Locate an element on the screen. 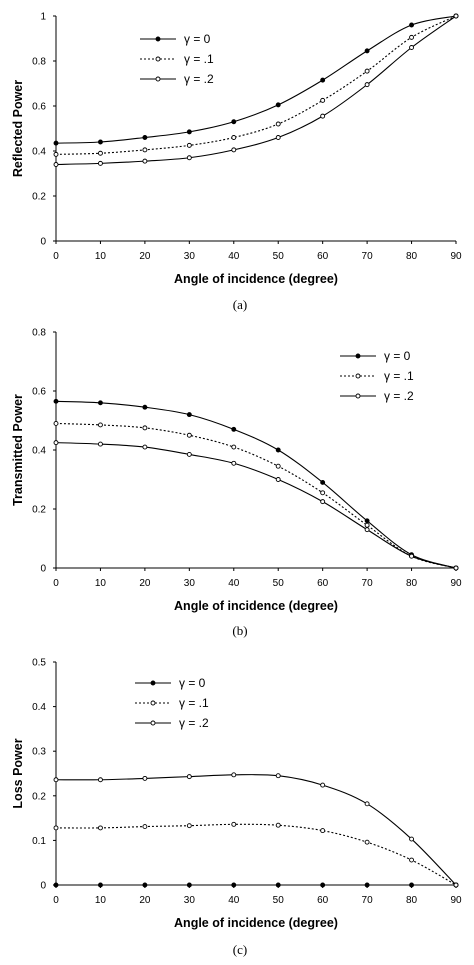  x-tick-label: 60 is located at coordinates (323, 583).